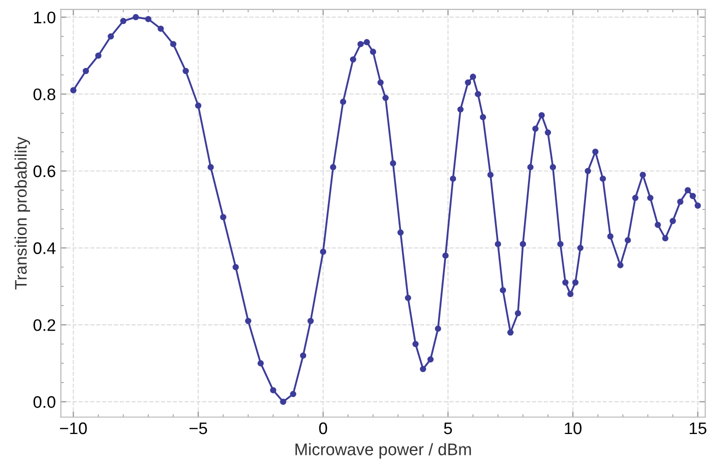 Image resolution: width=716 pixels, height=474 pixels. Describe the element at coordinates (199, 428) in the screenshot. I see `x-tick-label: −5` at that location.